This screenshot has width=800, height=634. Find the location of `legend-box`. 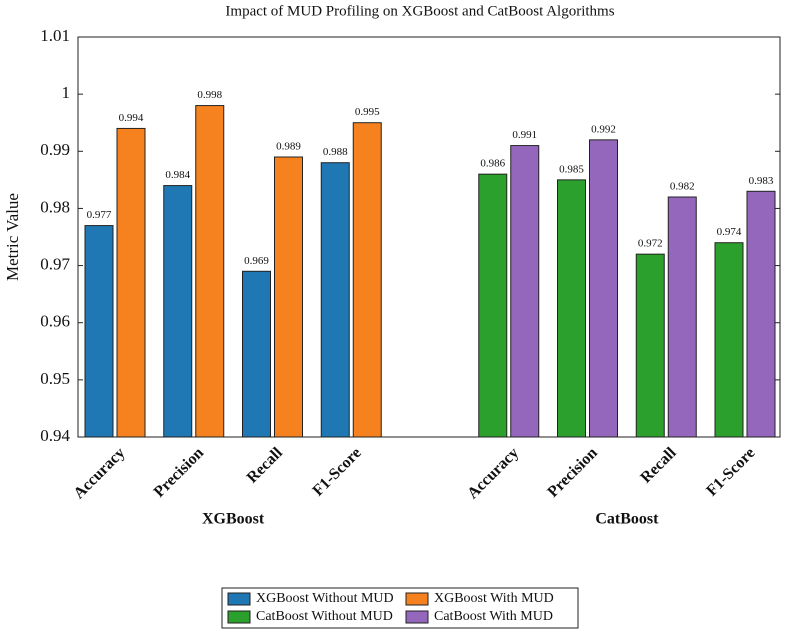

legend-box is located at coordinates (400, 608).